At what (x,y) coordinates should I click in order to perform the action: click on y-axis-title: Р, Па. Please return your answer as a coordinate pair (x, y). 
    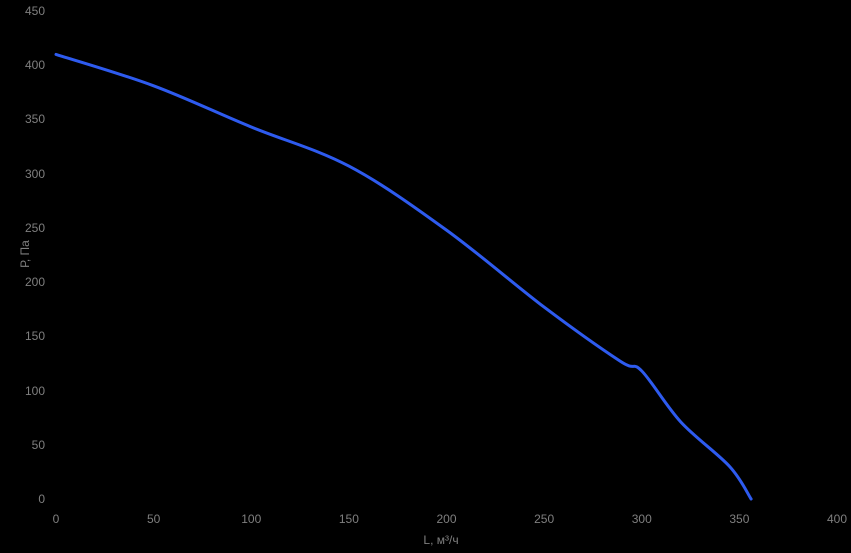
    Looking at the image, I should click on (25, 254).